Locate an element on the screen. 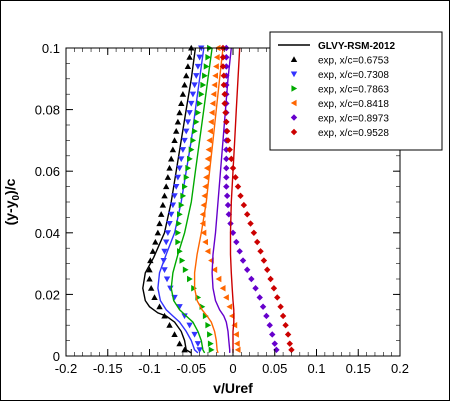  x-tick-label: -0.15 is located at coordinates (108, 368).